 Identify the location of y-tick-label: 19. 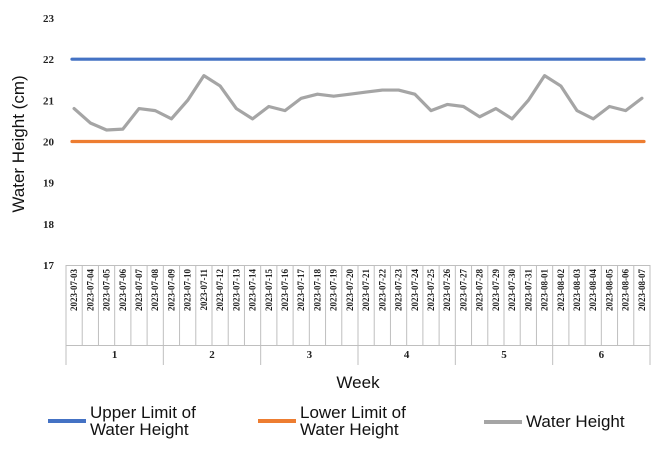
(49, 184).